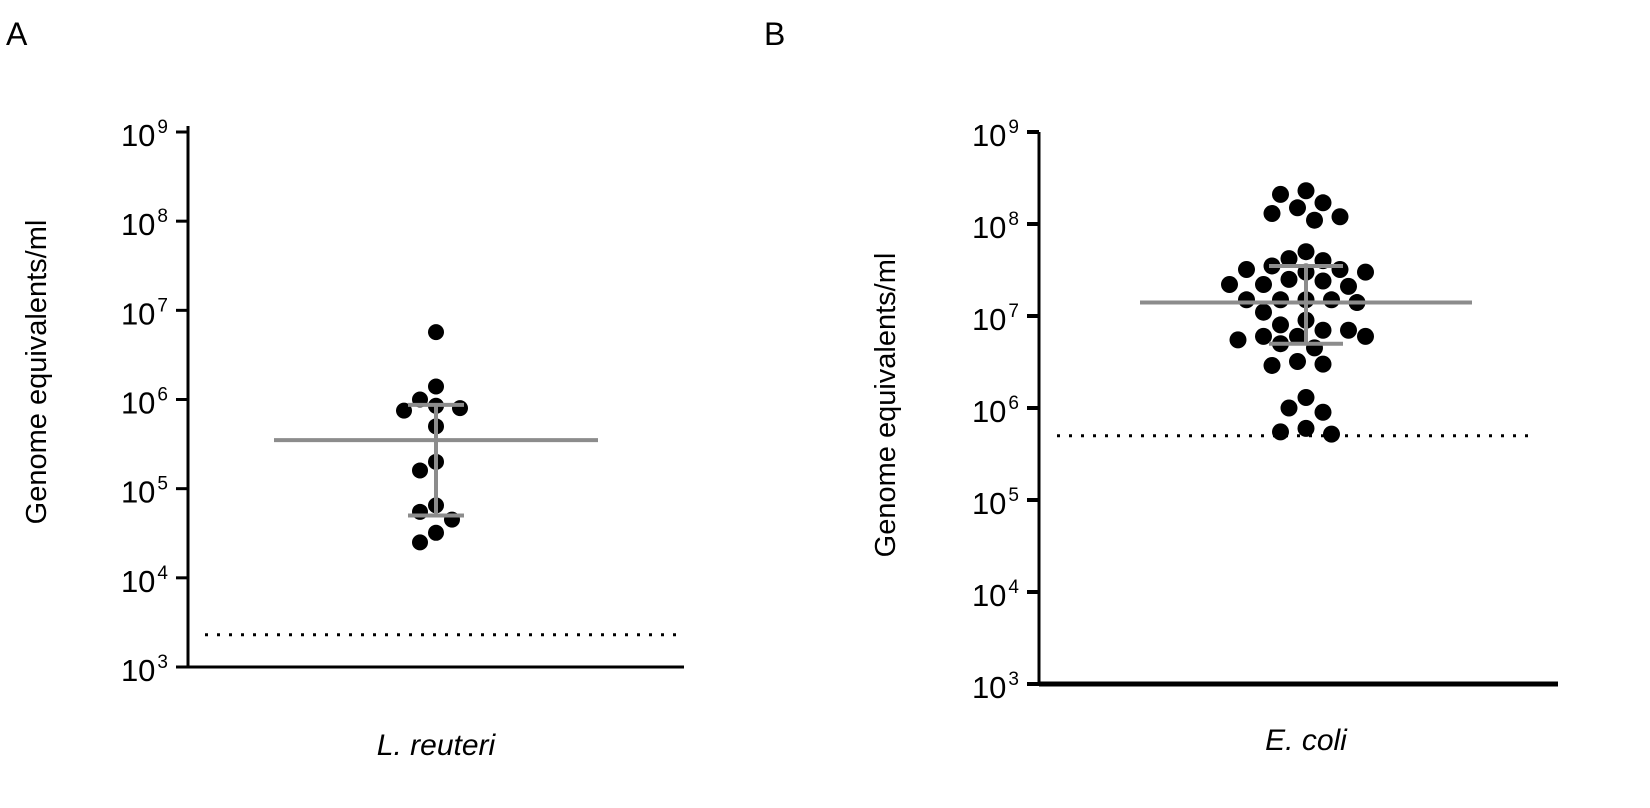  Describe the element at coordinates (886, 405) in the screenshot. I see `panel-b-y-axis-label: Genome equivalents/ml` at that location.